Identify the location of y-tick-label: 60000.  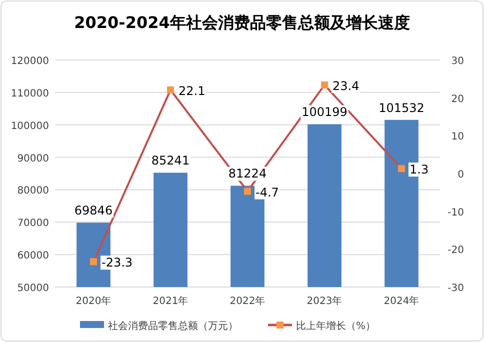
(33, 256).